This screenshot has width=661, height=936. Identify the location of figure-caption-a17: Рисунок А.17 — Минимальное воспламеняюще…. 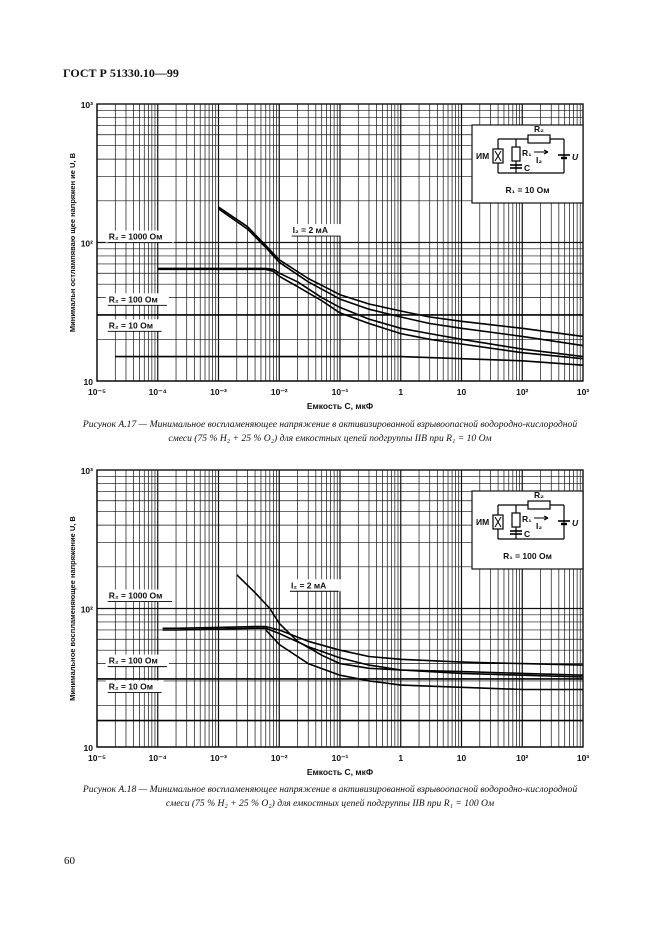
(330, 431).